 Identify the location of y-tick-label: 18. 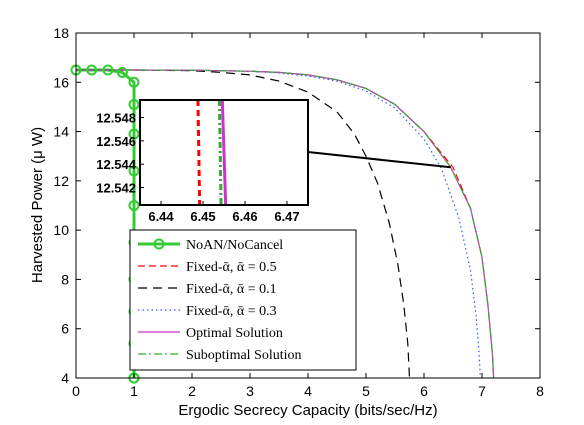
(61, 33).